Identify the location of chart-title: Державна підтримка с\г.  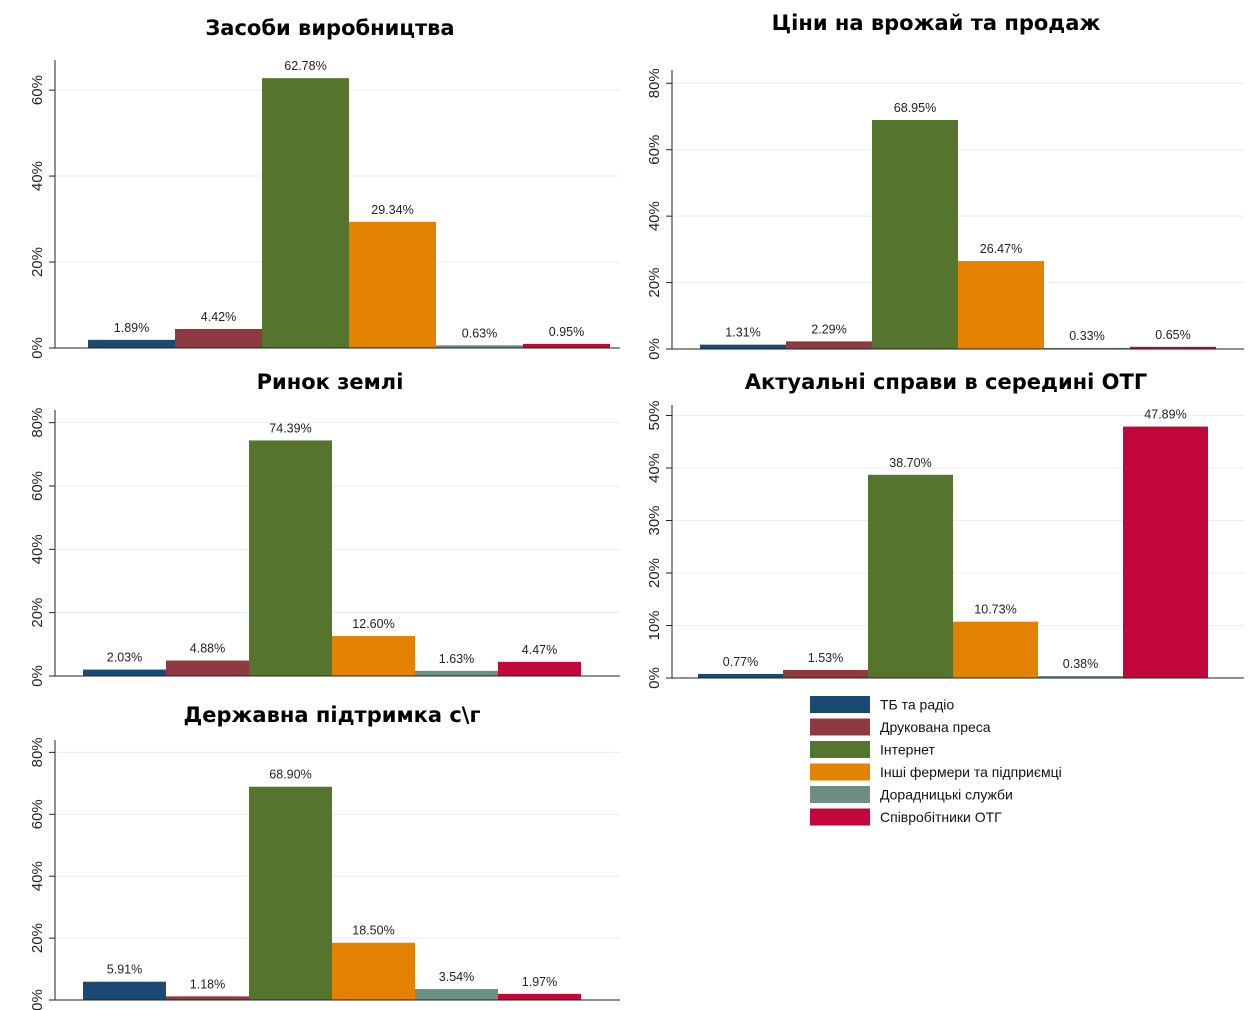
(332, 715).